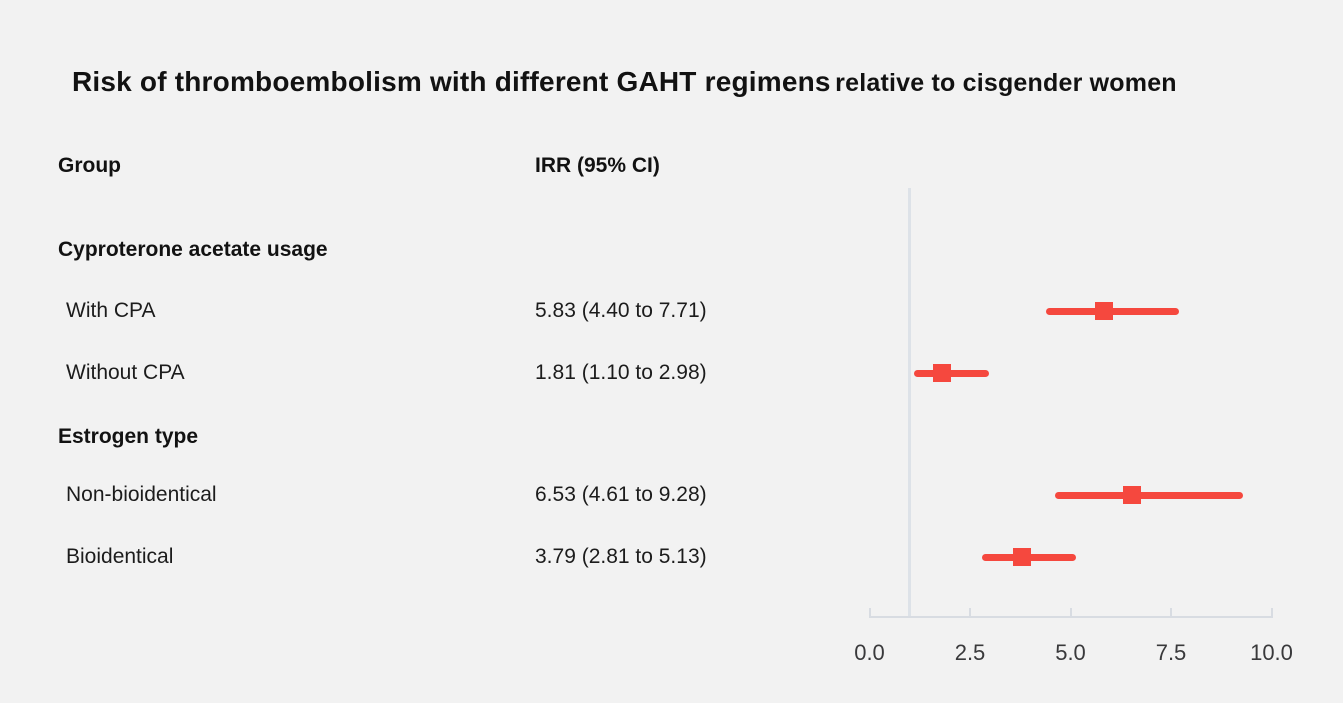 This screenshot has height=703, width=1343. I want to click on column-header-group: Group, so click(89, 165).